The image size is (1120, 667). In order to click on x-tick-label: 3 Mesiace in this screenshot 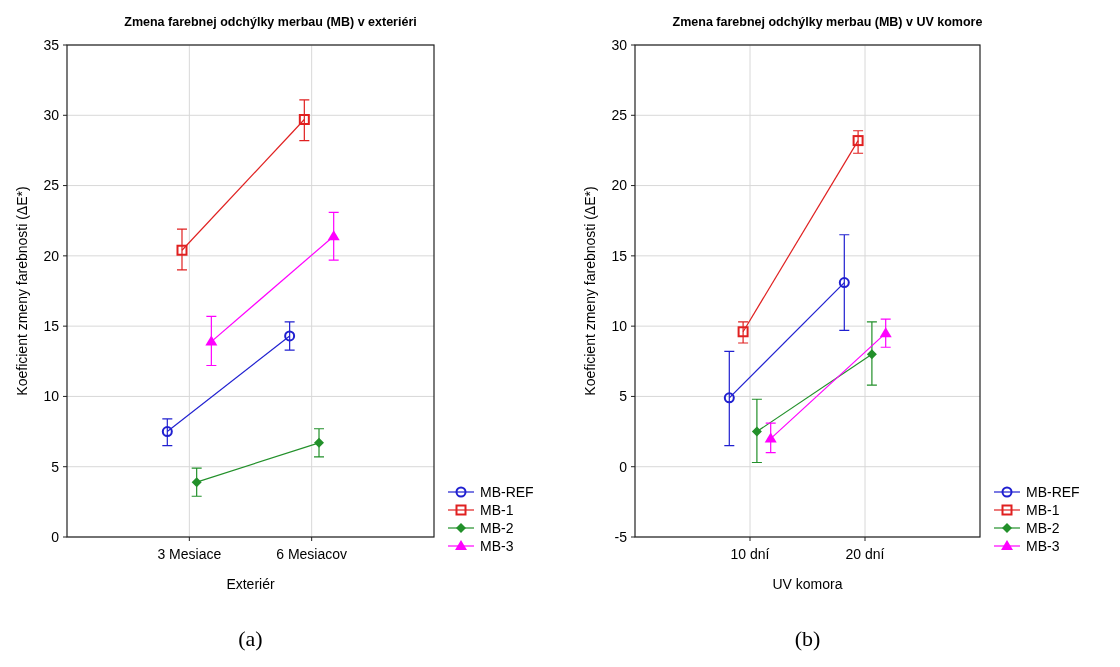, I will do `click(189, 554)`.